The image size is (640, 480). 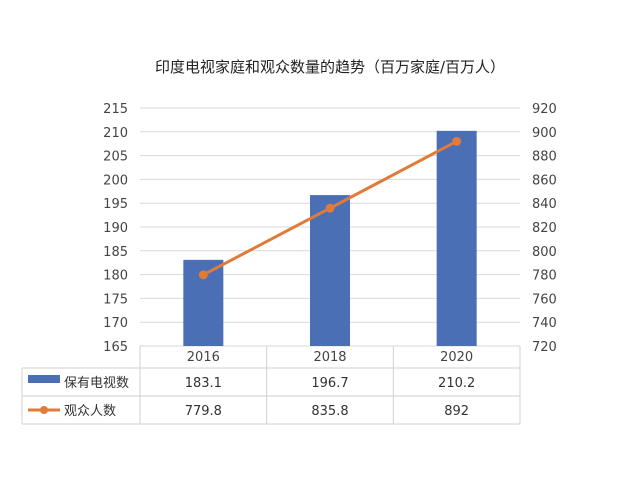 I want to click on right-axis: 720 740 760 780 800 820 840 860 880 900 920, so click(x=544, y=228).